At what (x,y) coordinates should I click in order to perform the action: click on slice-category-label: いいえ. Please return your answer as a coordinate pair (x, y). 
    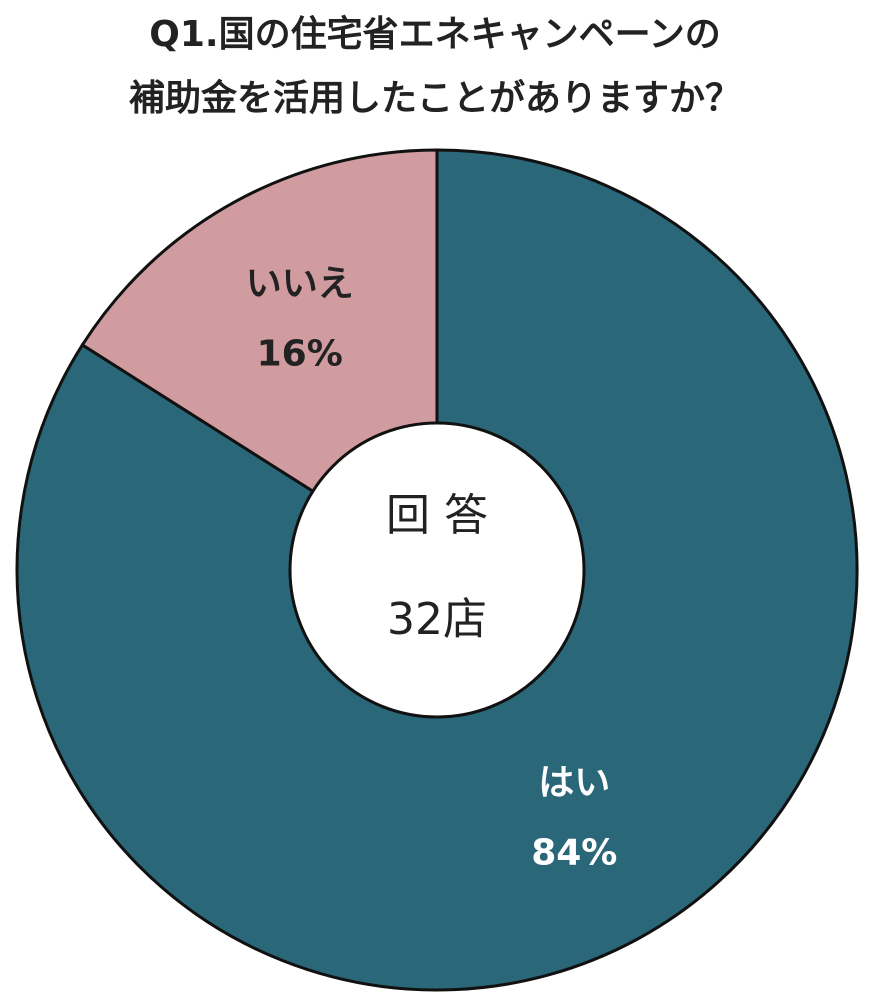
    Looking at the image, I should click on (300, 283).